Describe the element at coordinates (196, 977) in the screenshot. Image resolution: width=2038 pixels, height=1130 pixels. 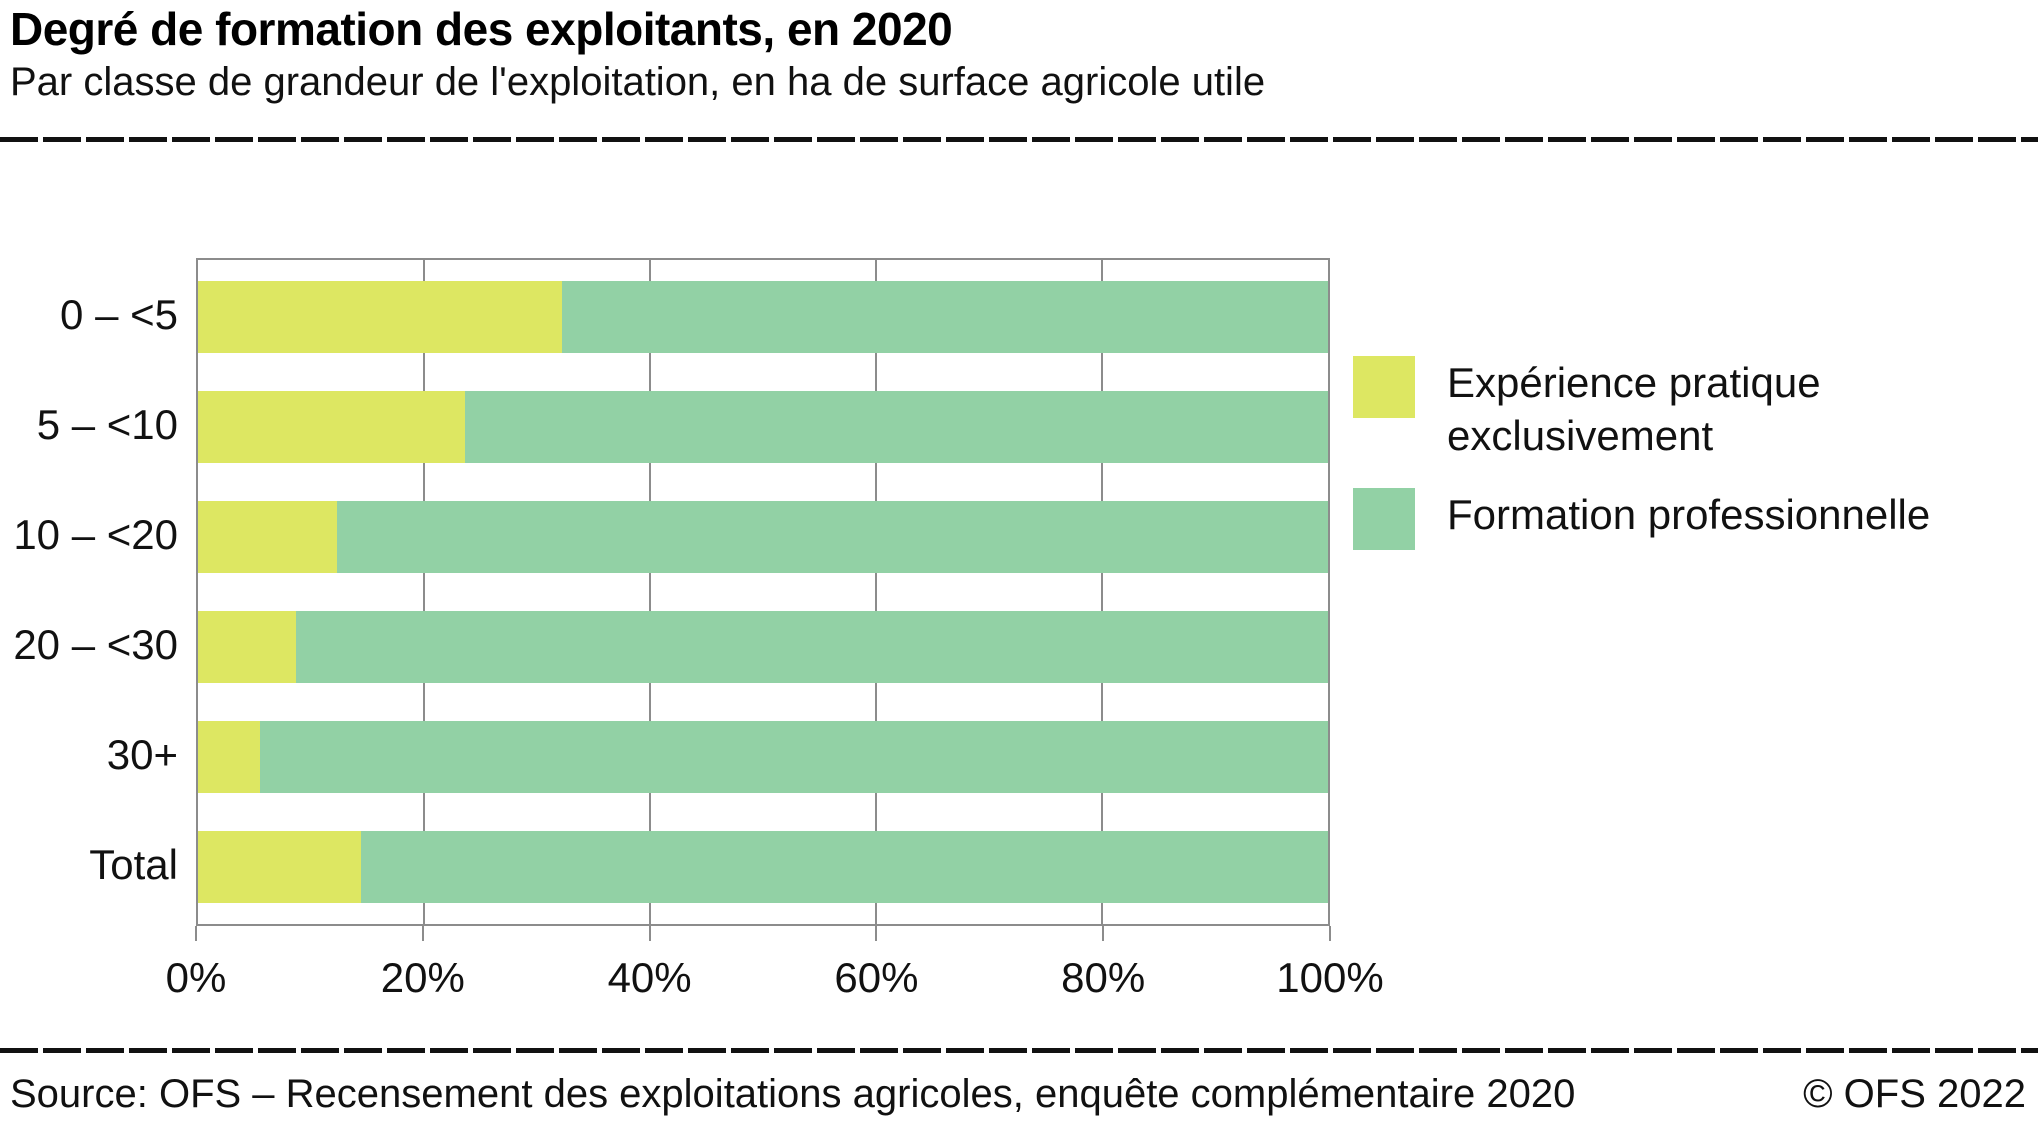
I see `x-tick-label-0%: 0%` at that location.